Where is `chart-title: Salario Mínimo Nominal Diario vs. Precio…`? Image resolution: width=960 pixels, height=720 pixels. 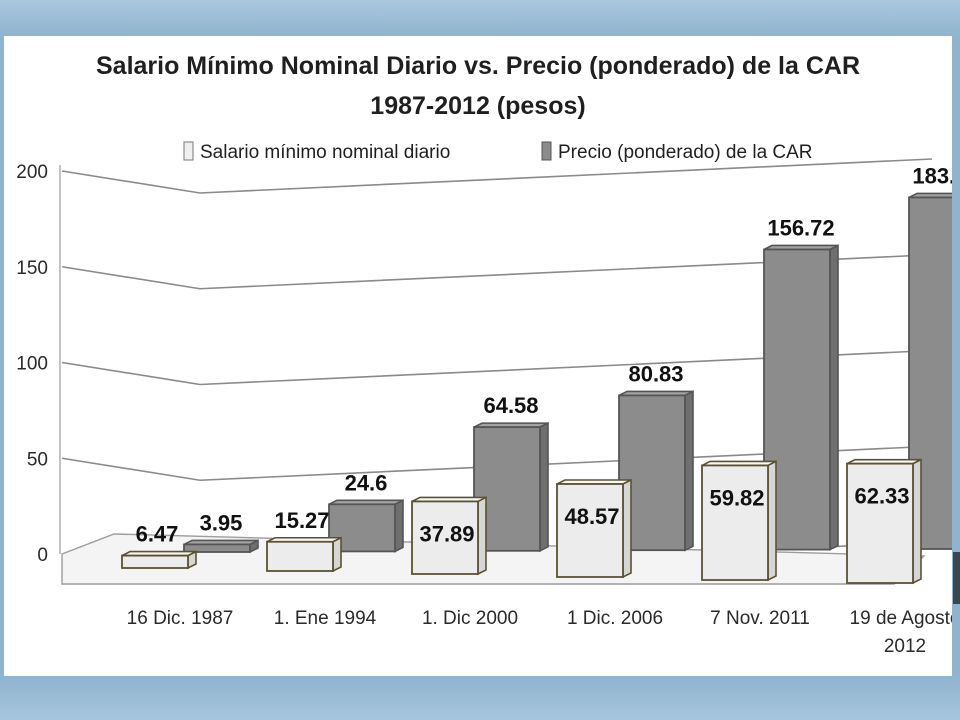
chart-title: Salario Mínimo Nominal Diario vs. Precio… is located at coordinates (478, 66).